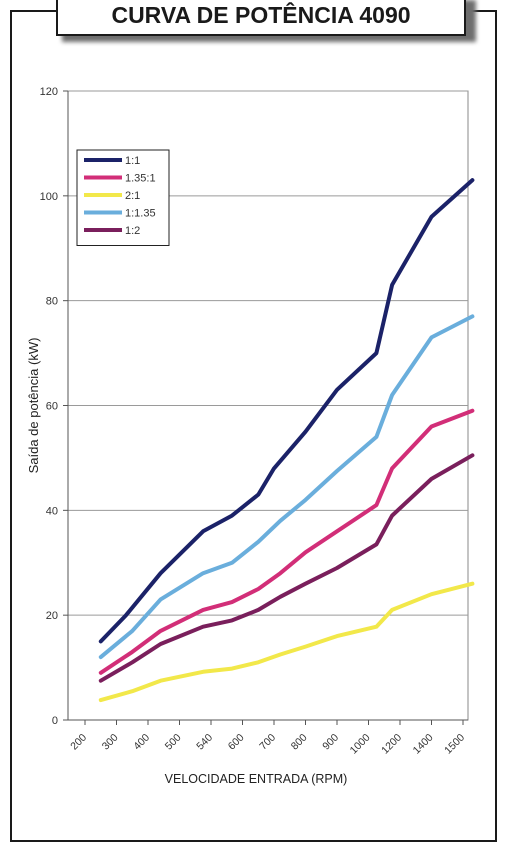 This screenshot has height=845, width=505. Describe the element at coordinates (132, 231) in the screenshot. I see `legend-label: 1:2` at that location.